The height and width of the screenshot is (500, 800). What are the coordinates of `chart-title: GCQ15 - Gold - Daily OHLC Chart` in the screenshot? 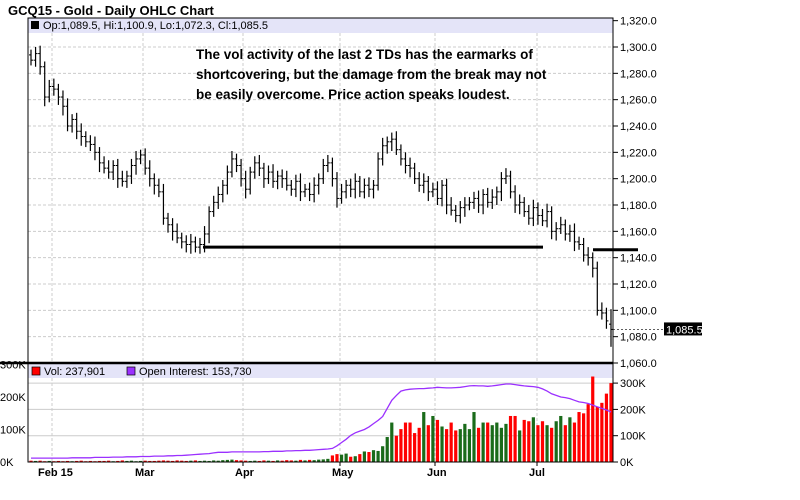 It's located at (111, 10).